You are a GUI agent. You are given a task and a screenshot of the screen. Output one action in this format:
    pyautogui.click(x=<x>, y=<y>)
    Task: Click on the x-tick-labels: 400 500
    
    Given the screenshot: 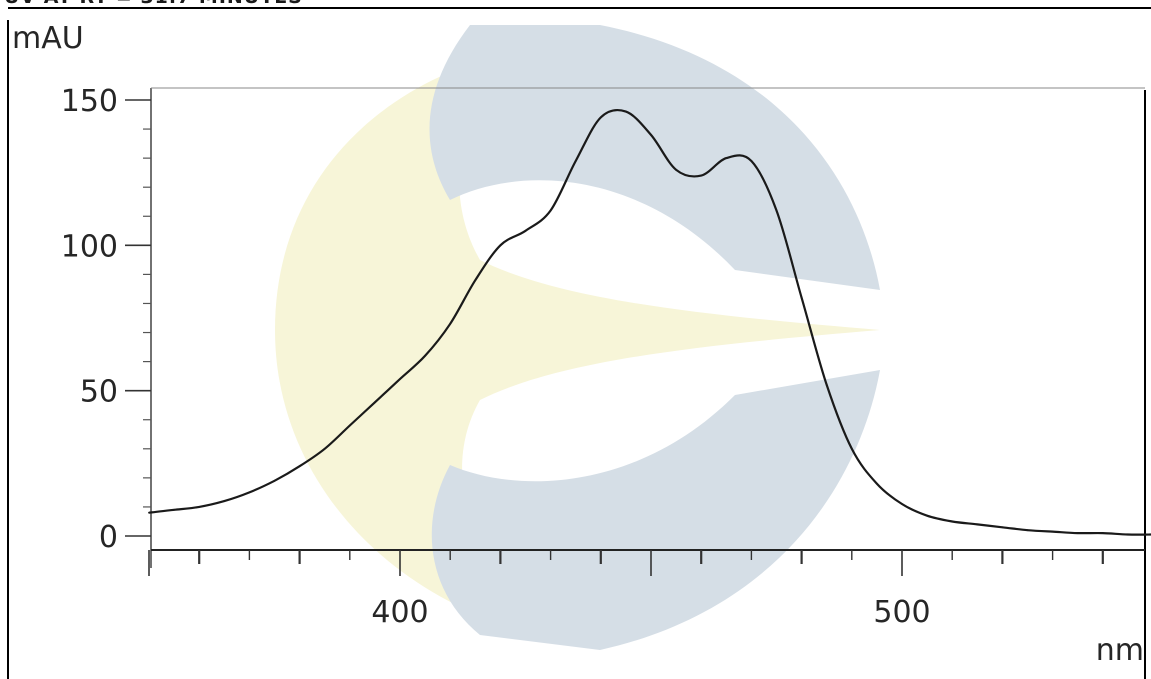 What is the action you would take?
    pyautogui.click(x=650, y=612)
    